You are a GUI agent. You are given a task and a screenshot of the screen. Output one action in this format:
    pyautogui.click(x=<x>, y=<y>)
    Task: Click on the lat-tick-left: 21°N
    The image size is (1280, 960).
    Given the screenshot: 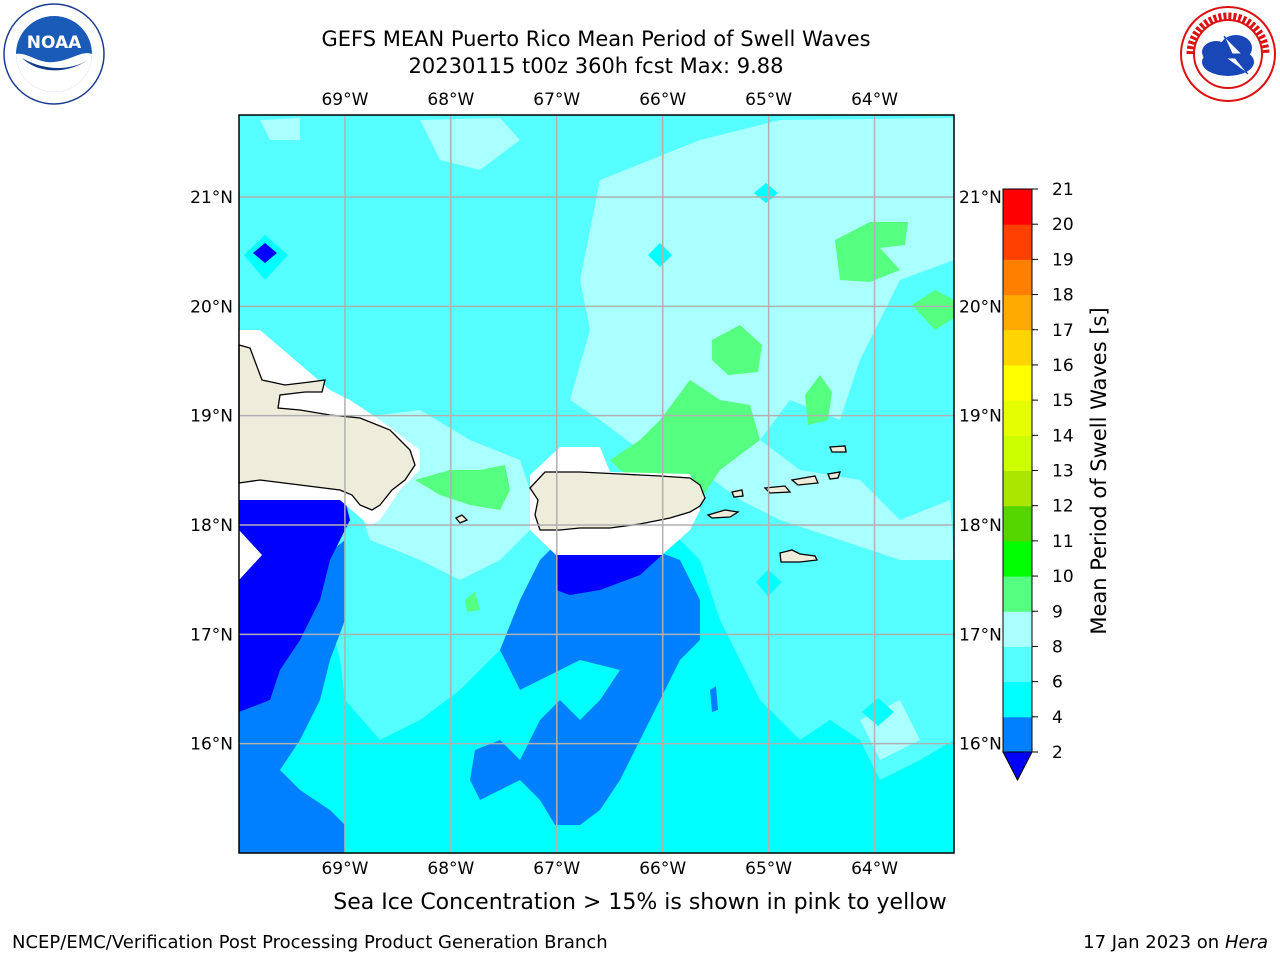 What is the action you would take?
    pyautogui.click(x=211, y=198)
    